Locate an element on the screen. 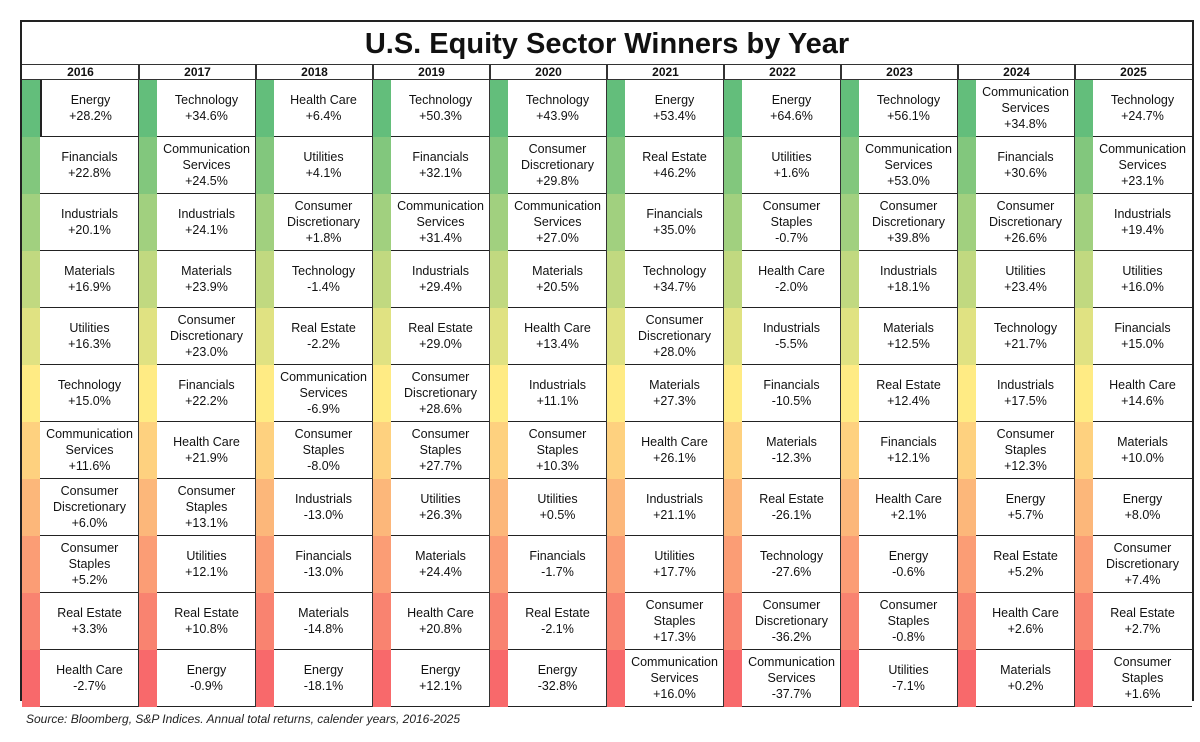 This screenshot has height=742, width=1200. sector-cell-content: Financials -1.7% is located at coordinates (557, 564).